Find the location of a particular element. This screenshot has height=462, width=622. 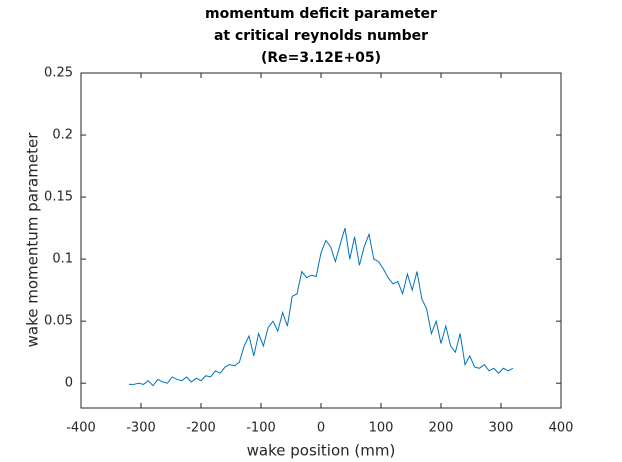

y-tick-label: 0.1 is located at coordinates (62, 259).